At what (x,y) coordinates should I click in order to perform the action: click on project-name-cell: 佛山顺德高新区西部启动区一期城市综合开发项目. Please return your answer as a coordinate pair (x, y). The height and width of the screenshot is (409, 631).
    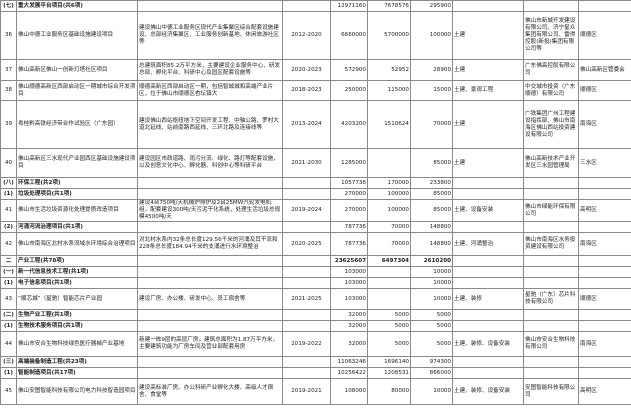
    Looking at the image, I should click on (77, 90).